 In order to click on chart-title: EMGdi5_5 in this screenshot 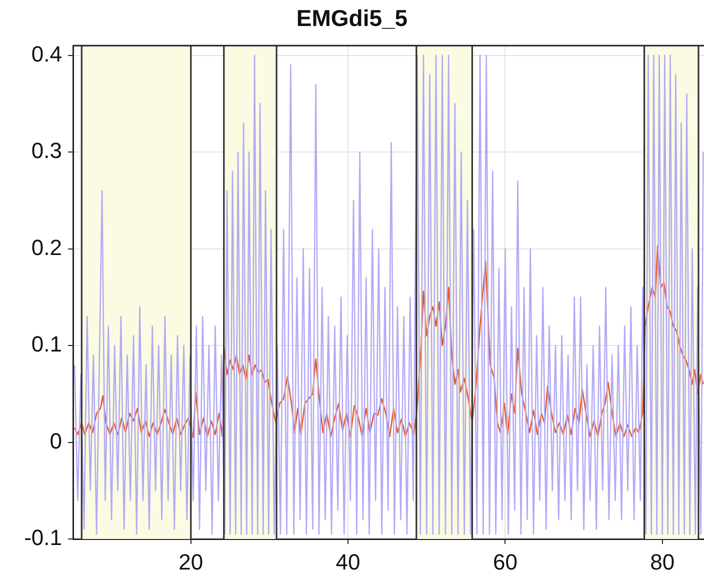, I will do `click(352, 18)`.